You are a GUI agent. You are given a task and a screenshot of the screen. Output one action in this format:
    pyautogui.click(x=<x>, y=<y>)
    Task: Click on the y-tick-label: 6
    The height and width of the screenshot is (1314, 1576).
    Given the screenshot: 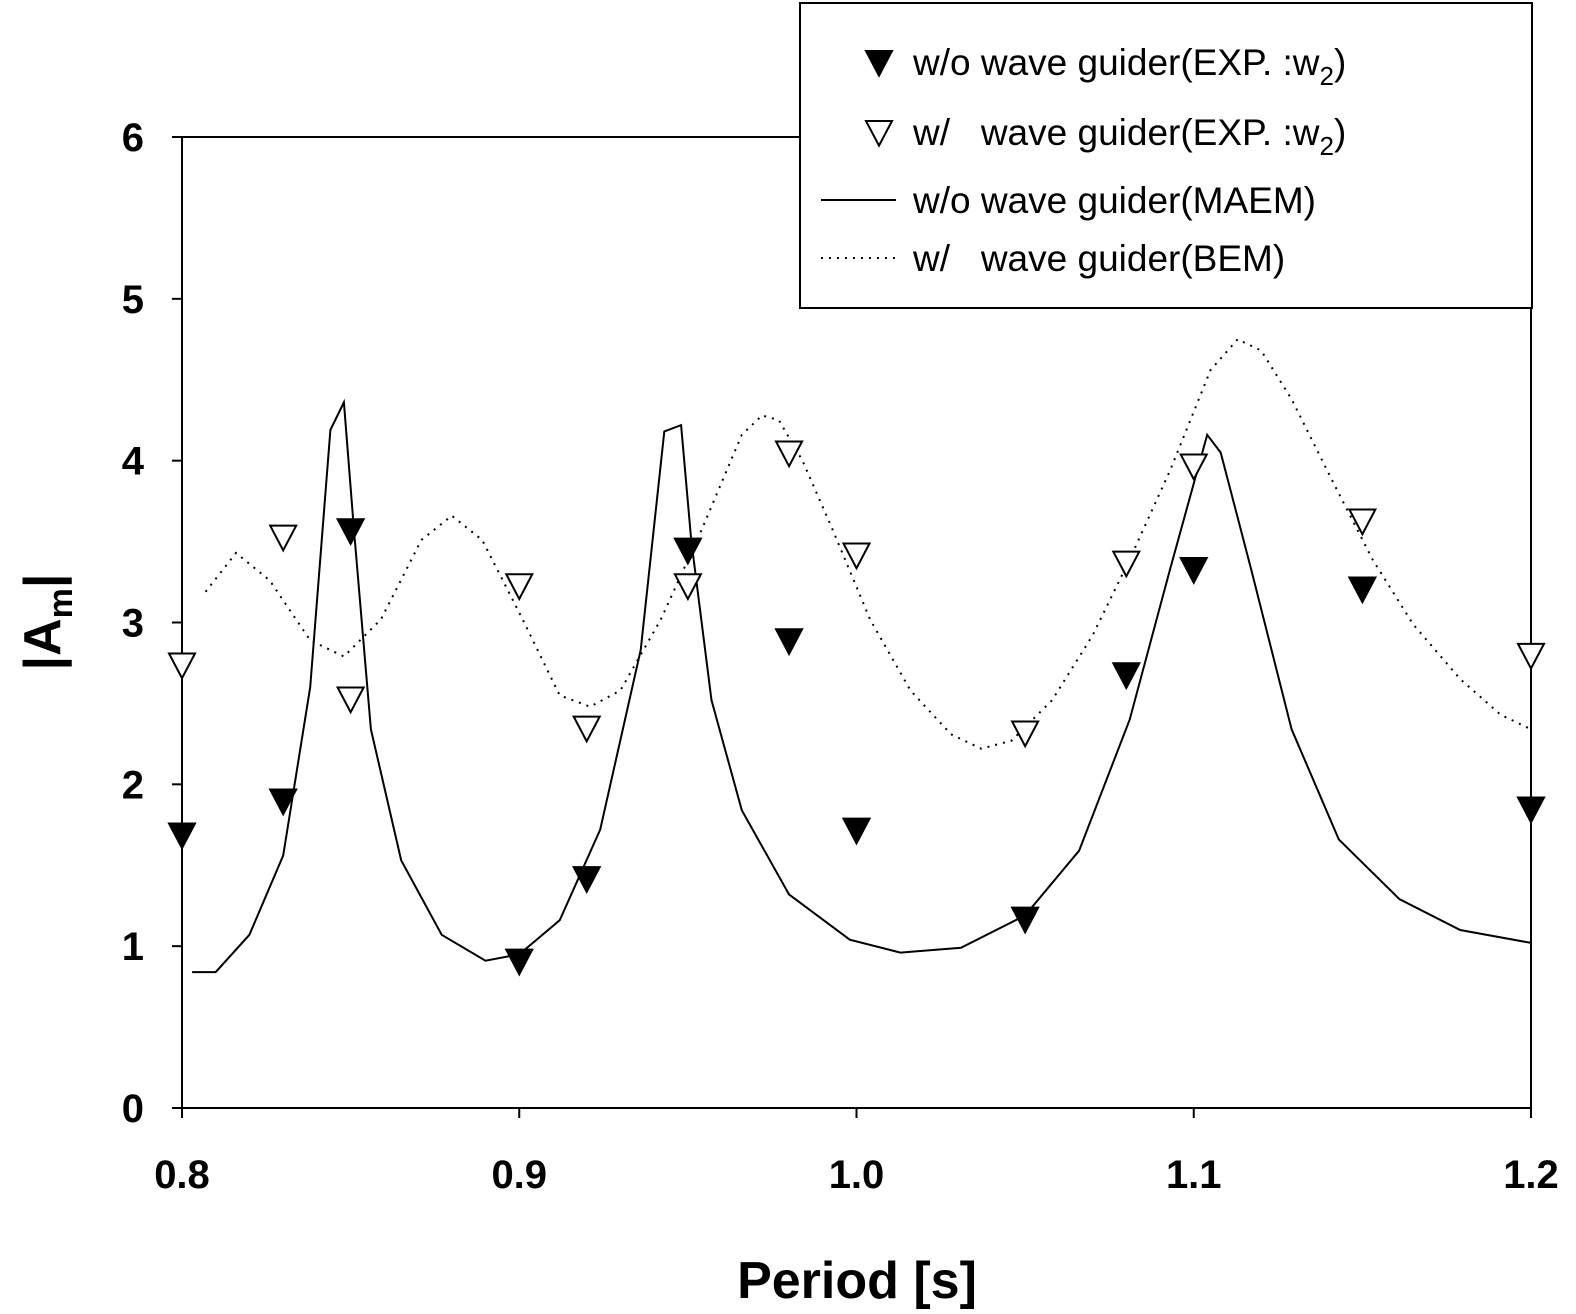 What is the action you would take?
    pyautogui.click(x=133, y=138)
    